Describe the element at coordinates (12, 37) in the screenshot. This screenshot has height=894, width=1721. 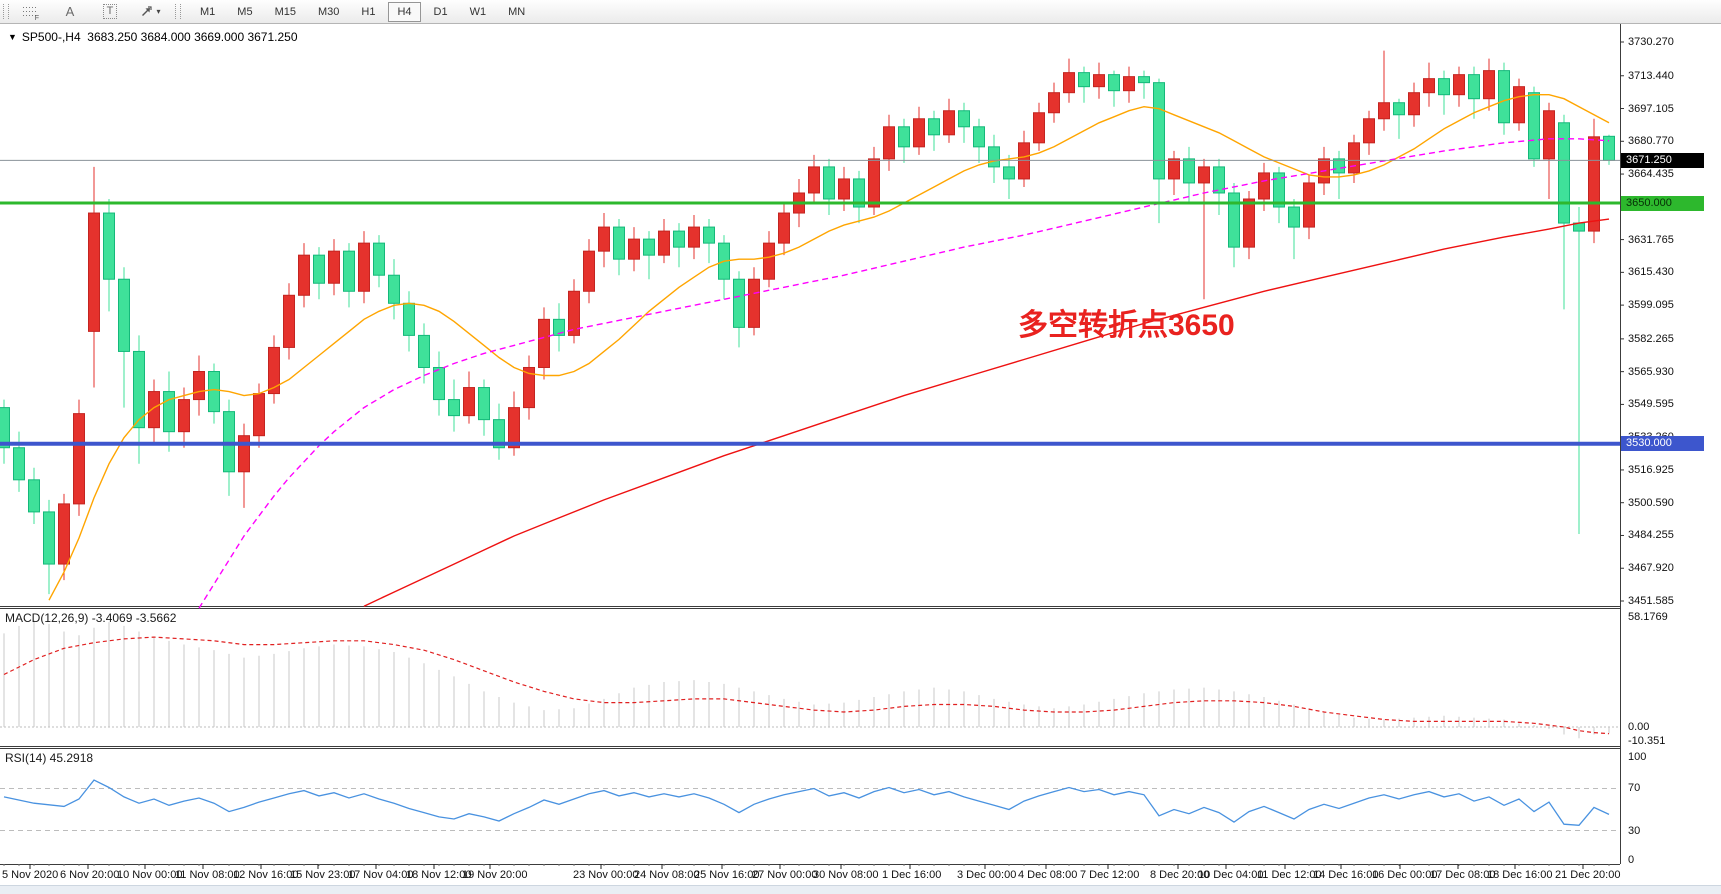
I see `symbol-collapse-marker-icon: ▼` at that location.